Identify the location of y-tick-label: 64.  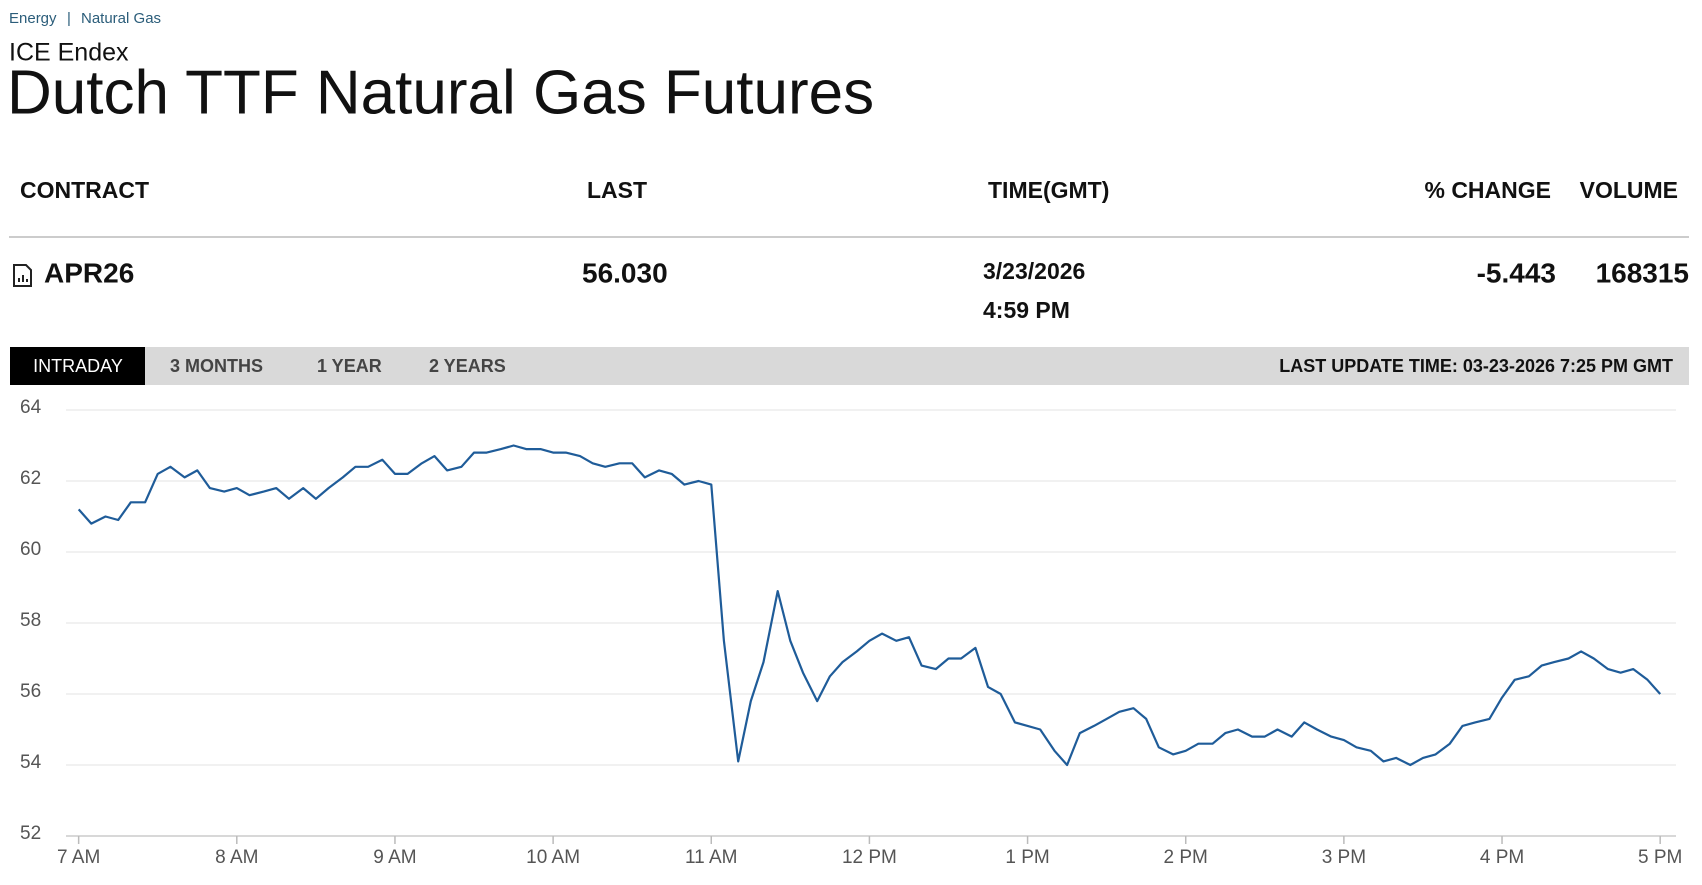
(31, 407).